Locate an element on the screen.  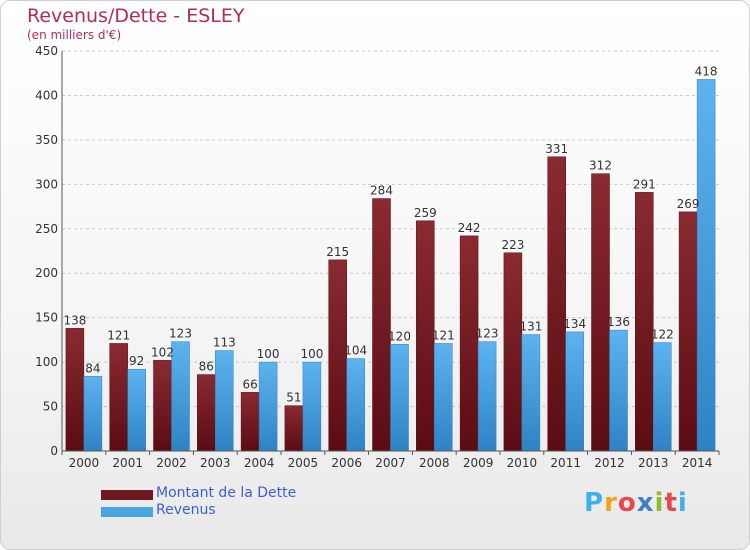
x-tick-label: 2001 is located at coordinates (127, 463).